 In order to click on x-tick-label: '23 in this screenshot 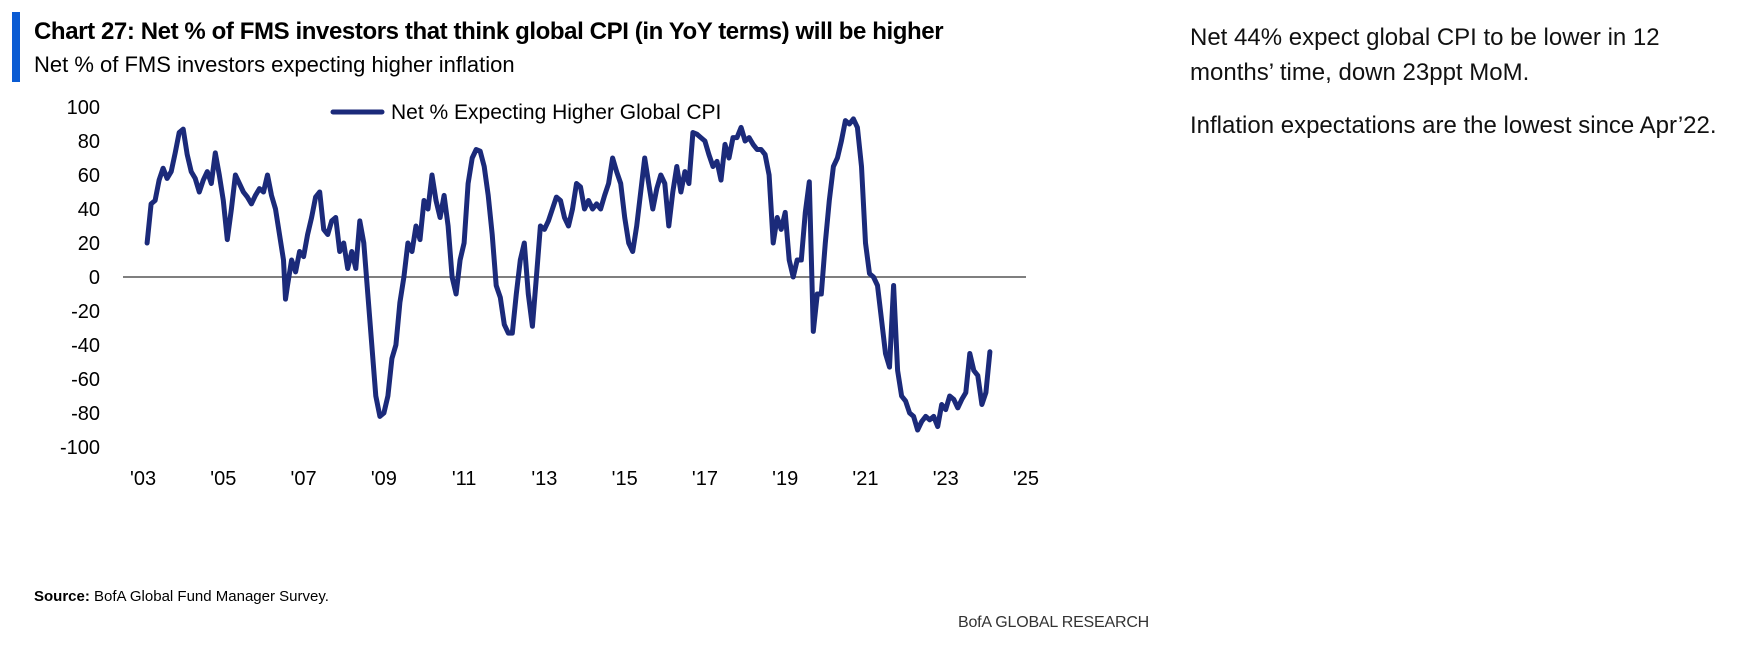, I will do `click(946, 479)`.